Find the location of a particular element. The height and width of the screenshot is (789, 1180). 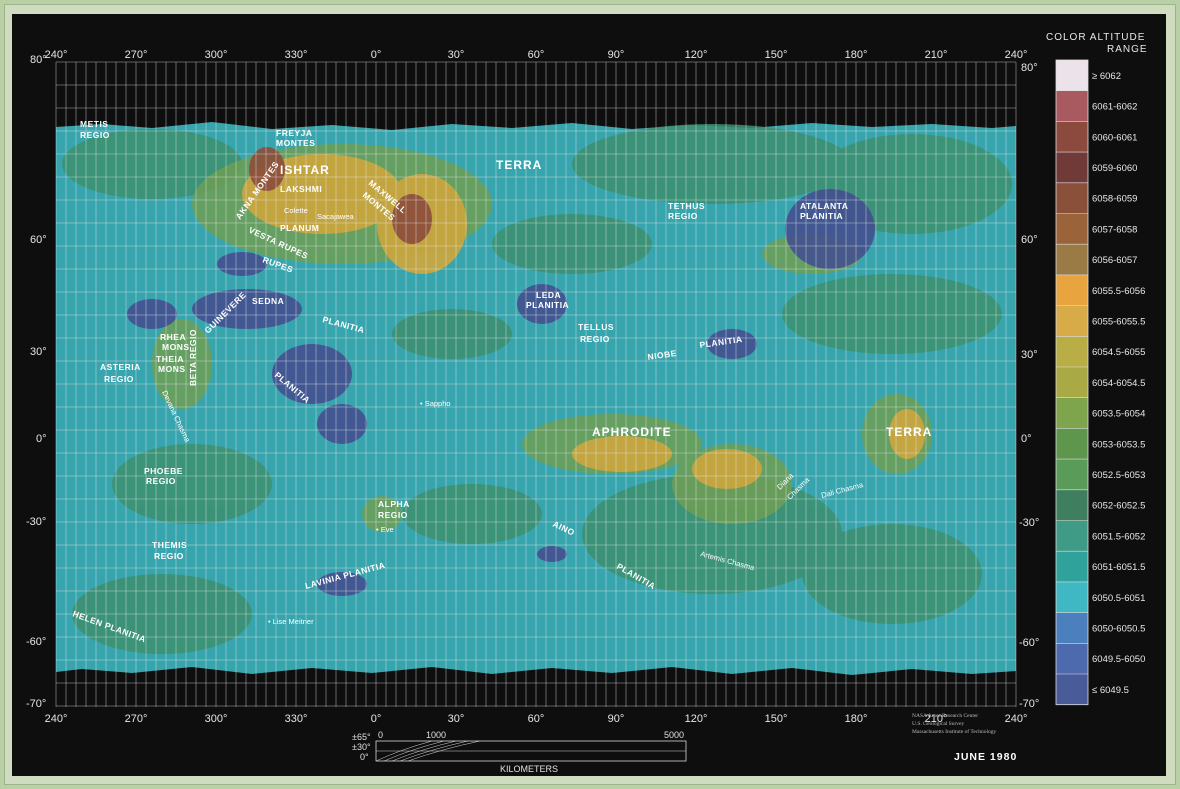

scale-lat-65: ±65° is located at coordinates (361, 737).